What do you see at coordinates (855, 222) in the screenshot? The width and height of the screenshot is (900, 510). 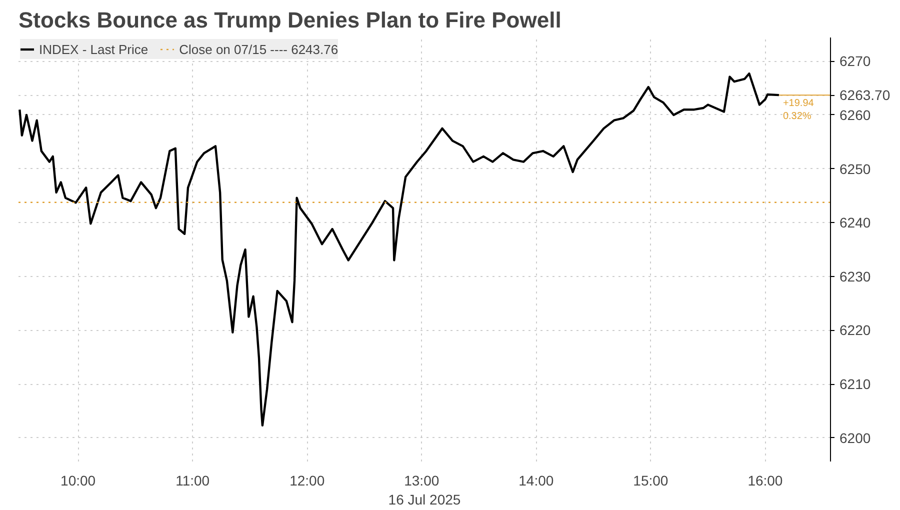 I see `y-tick-label: 6240` at bounding box center [855, 222].